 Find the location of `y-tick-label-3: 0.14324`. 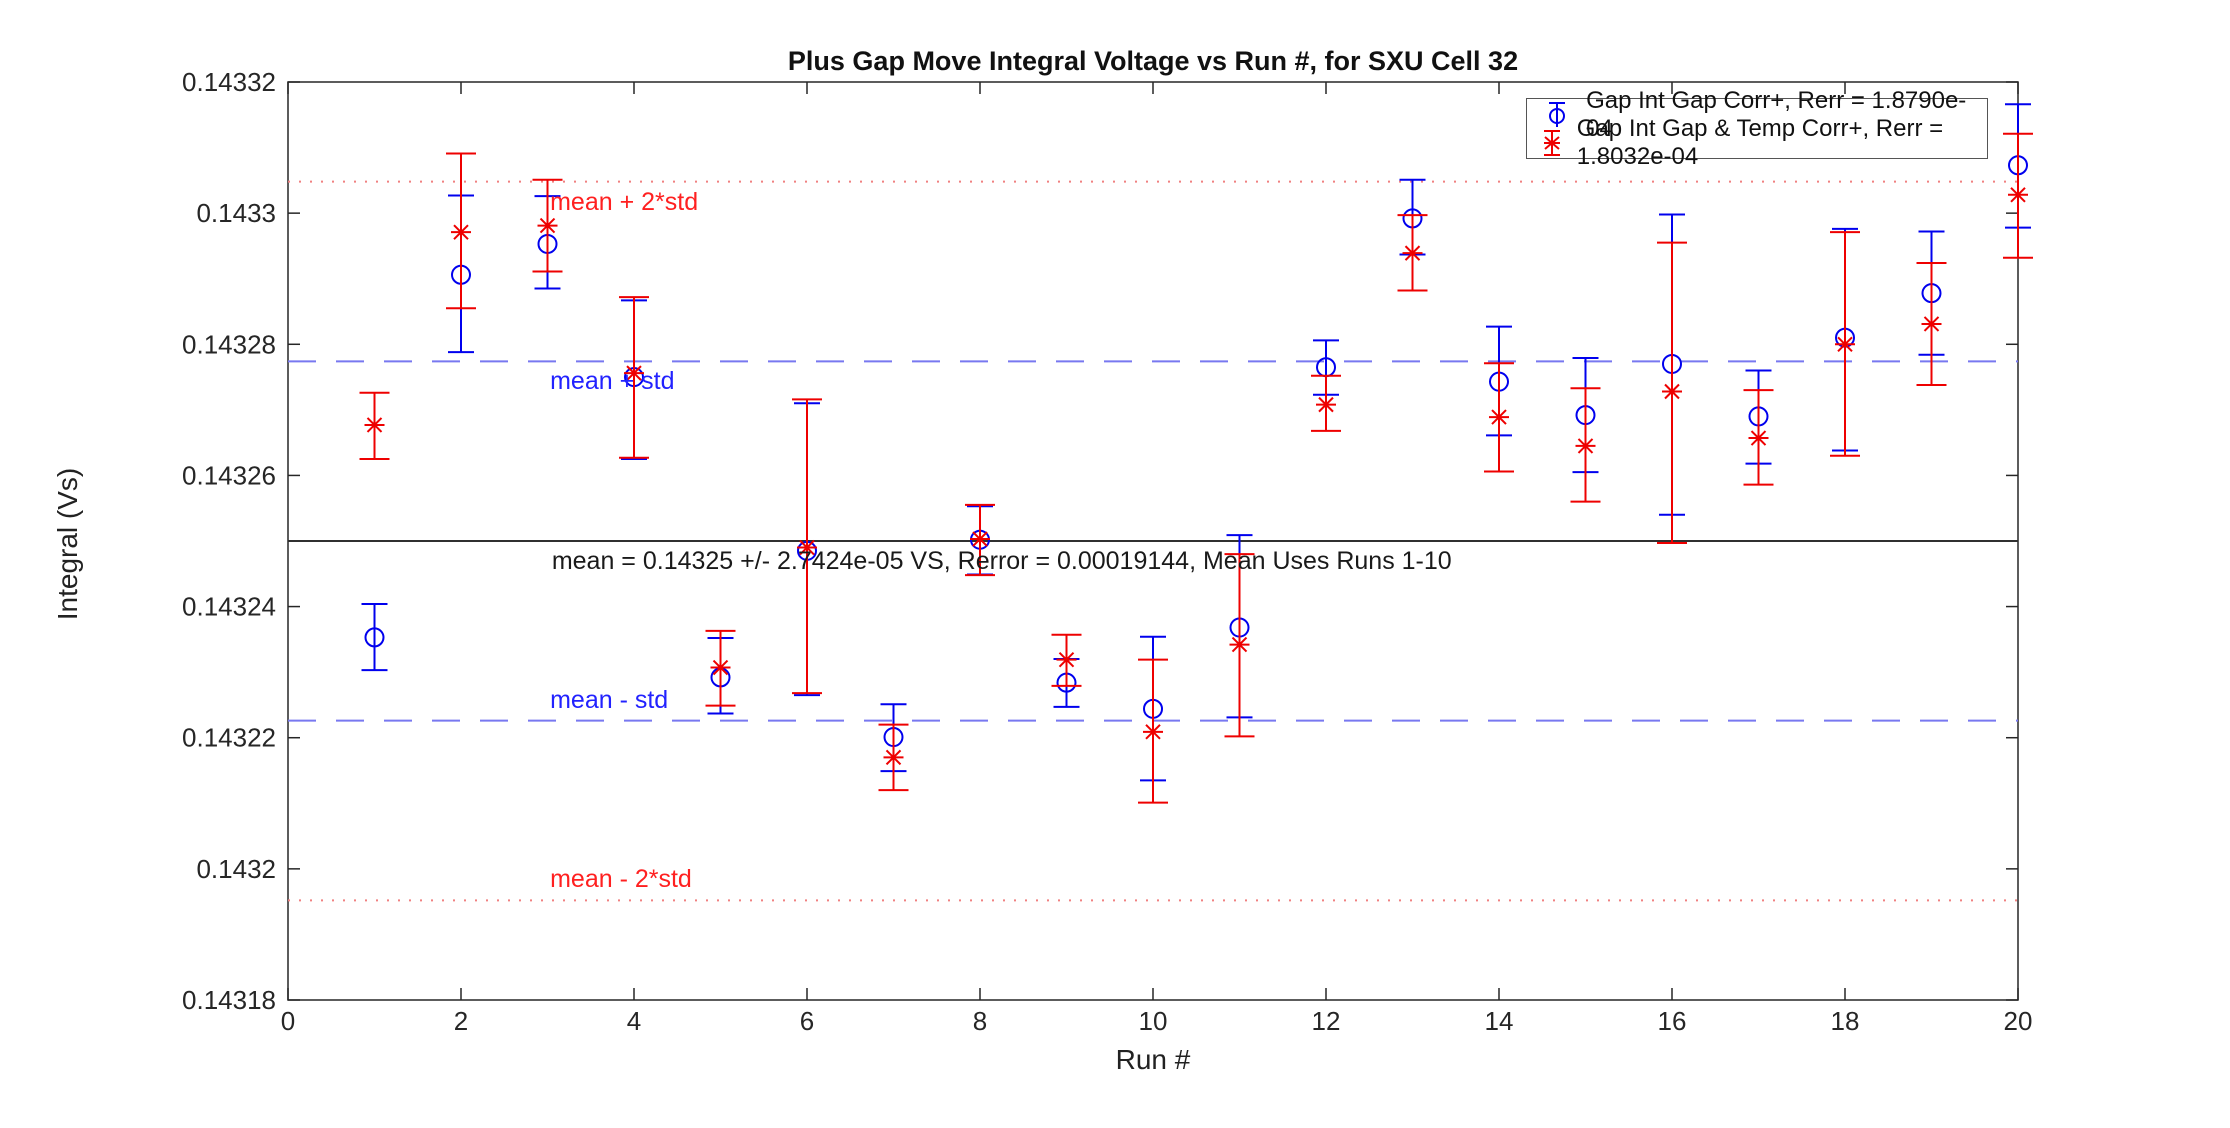

y-tick-label-3: 0.14324 is located at coordinates (229, 607).